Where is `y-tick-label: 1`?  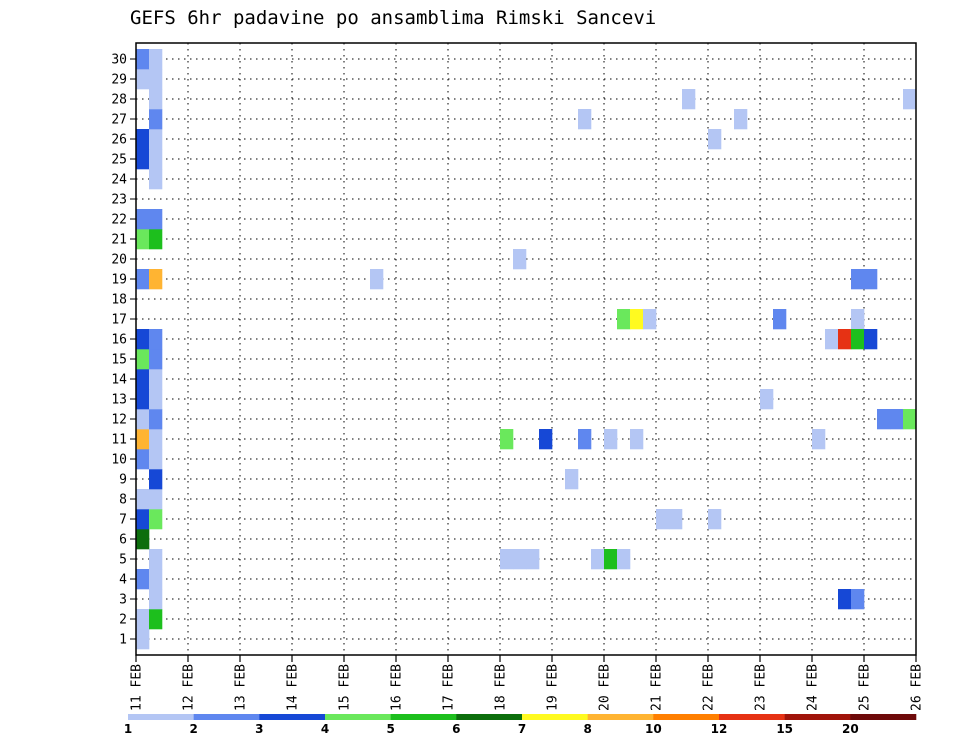 y-tick-label: 1 is located at coordinates (123, 640).